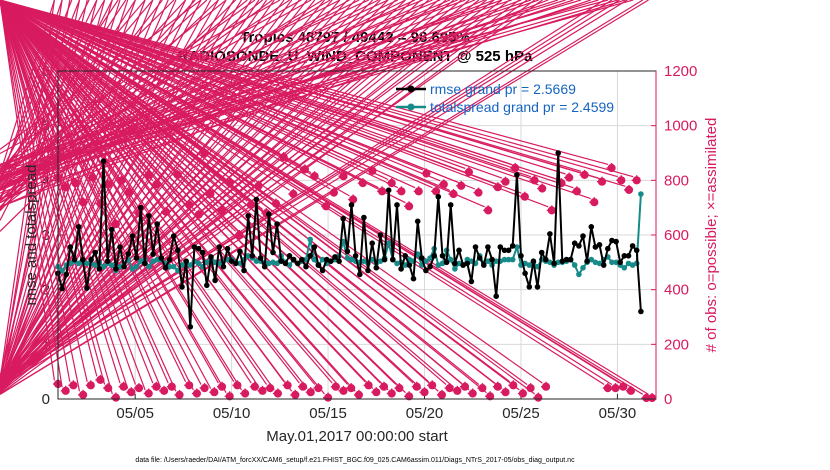  I want to click on y-axis-right-label: # of obs: o=possible; ×=assimilated, so click(711, 235).